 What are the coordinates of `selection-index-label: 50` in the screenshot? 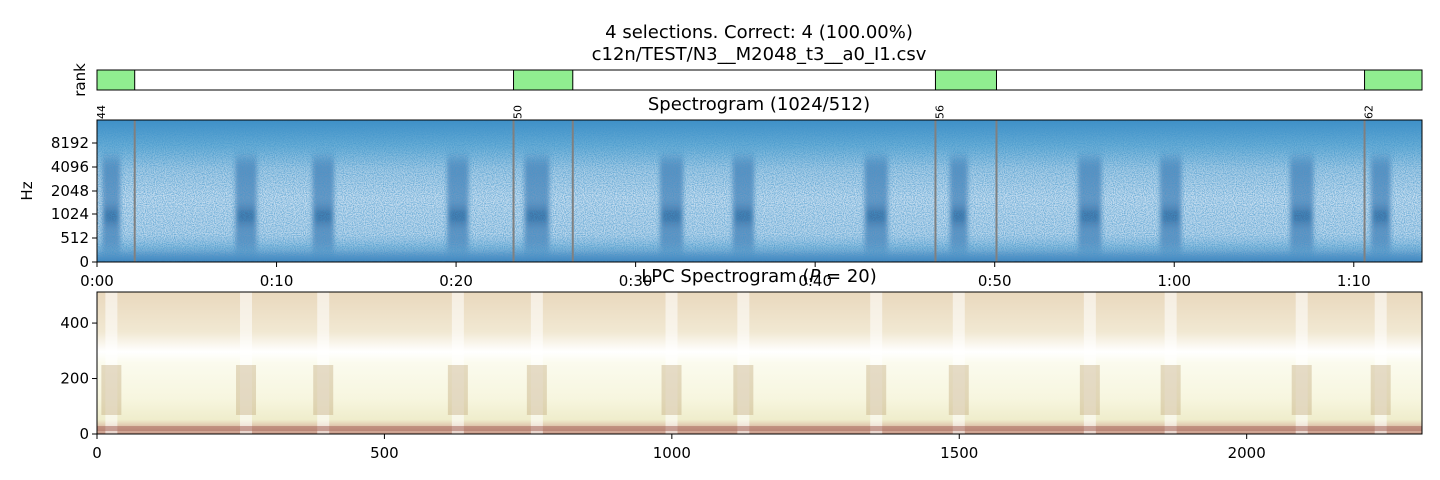 It's located at (518, 112).